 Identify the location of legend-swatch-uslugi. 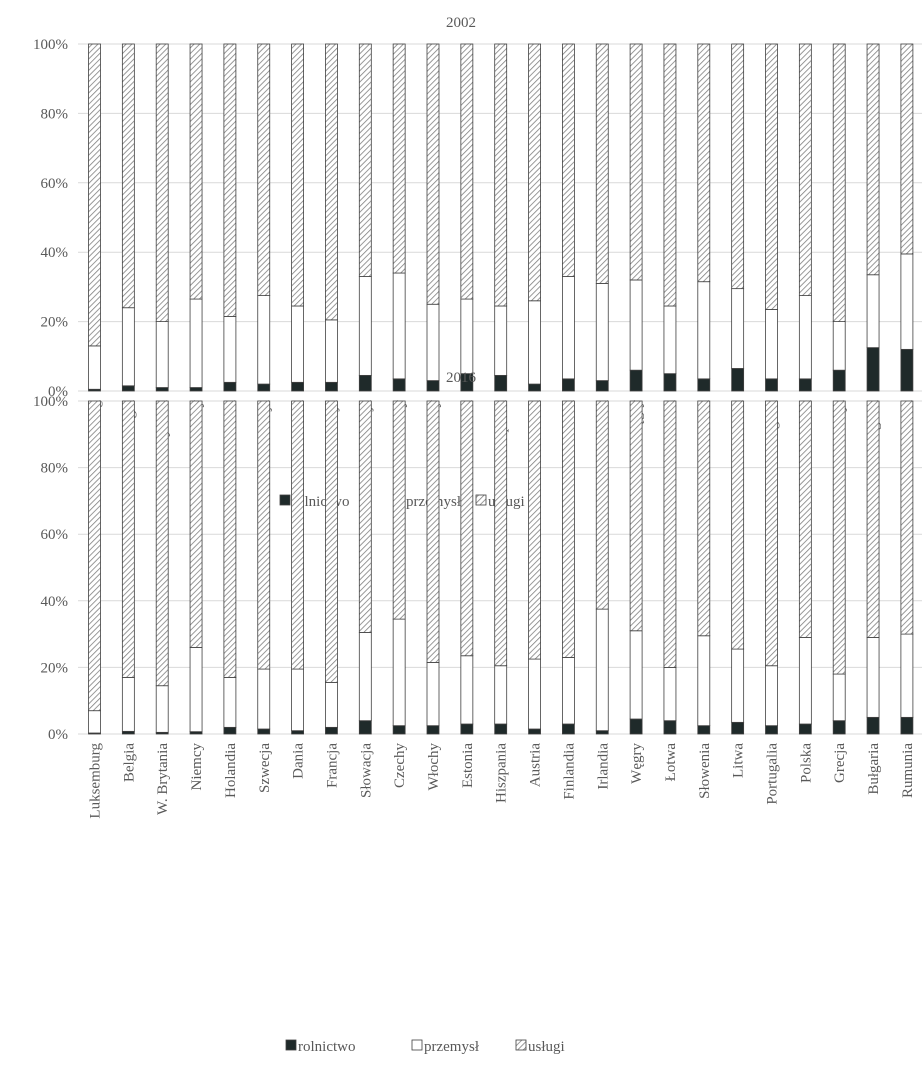
(521, 1045).